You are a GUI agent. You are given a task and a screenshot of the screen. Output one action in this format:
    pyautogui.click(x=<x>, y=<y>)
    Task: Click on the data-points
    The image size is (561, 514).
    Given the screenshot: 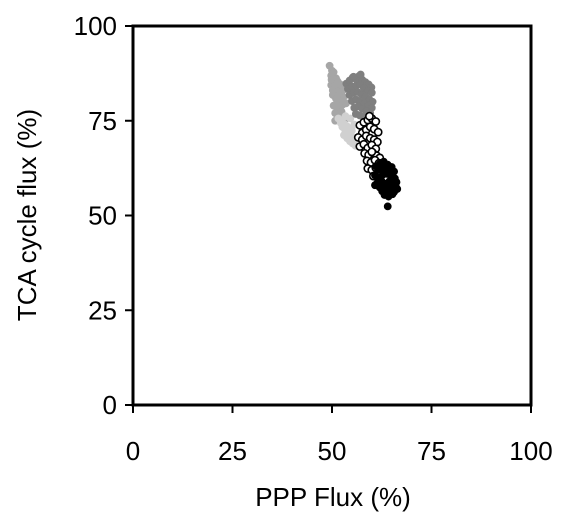 What is the action you would take?
    pyautogui.click(x=363, y=136)
    